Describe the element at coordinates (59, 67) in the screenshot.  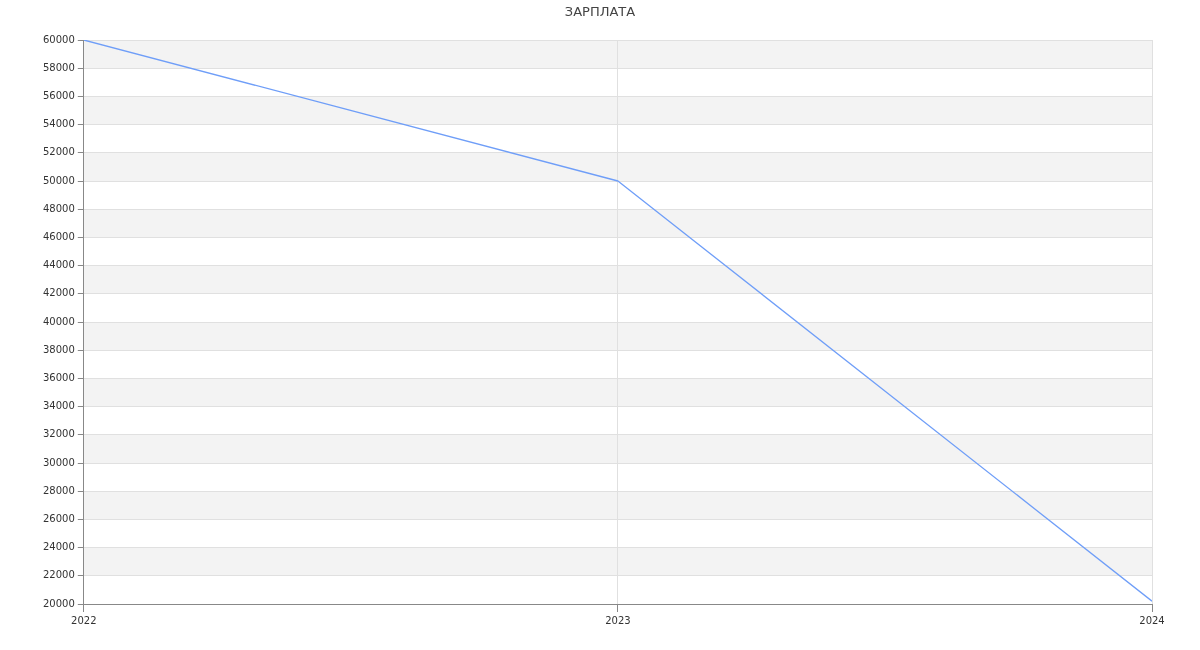
I see `y-tick-label: 58000` at that location.